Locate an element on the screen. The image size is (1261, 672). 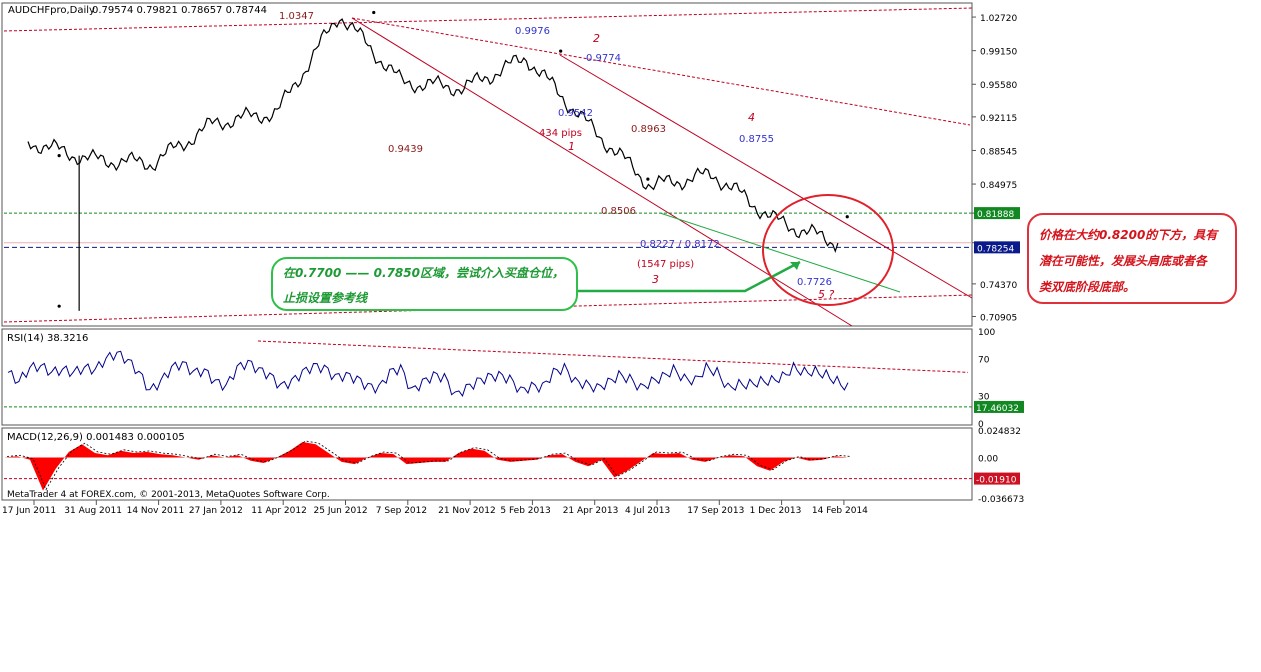
x-tick-label: 11 Apr 2012 is located at coordinates (279, 511).